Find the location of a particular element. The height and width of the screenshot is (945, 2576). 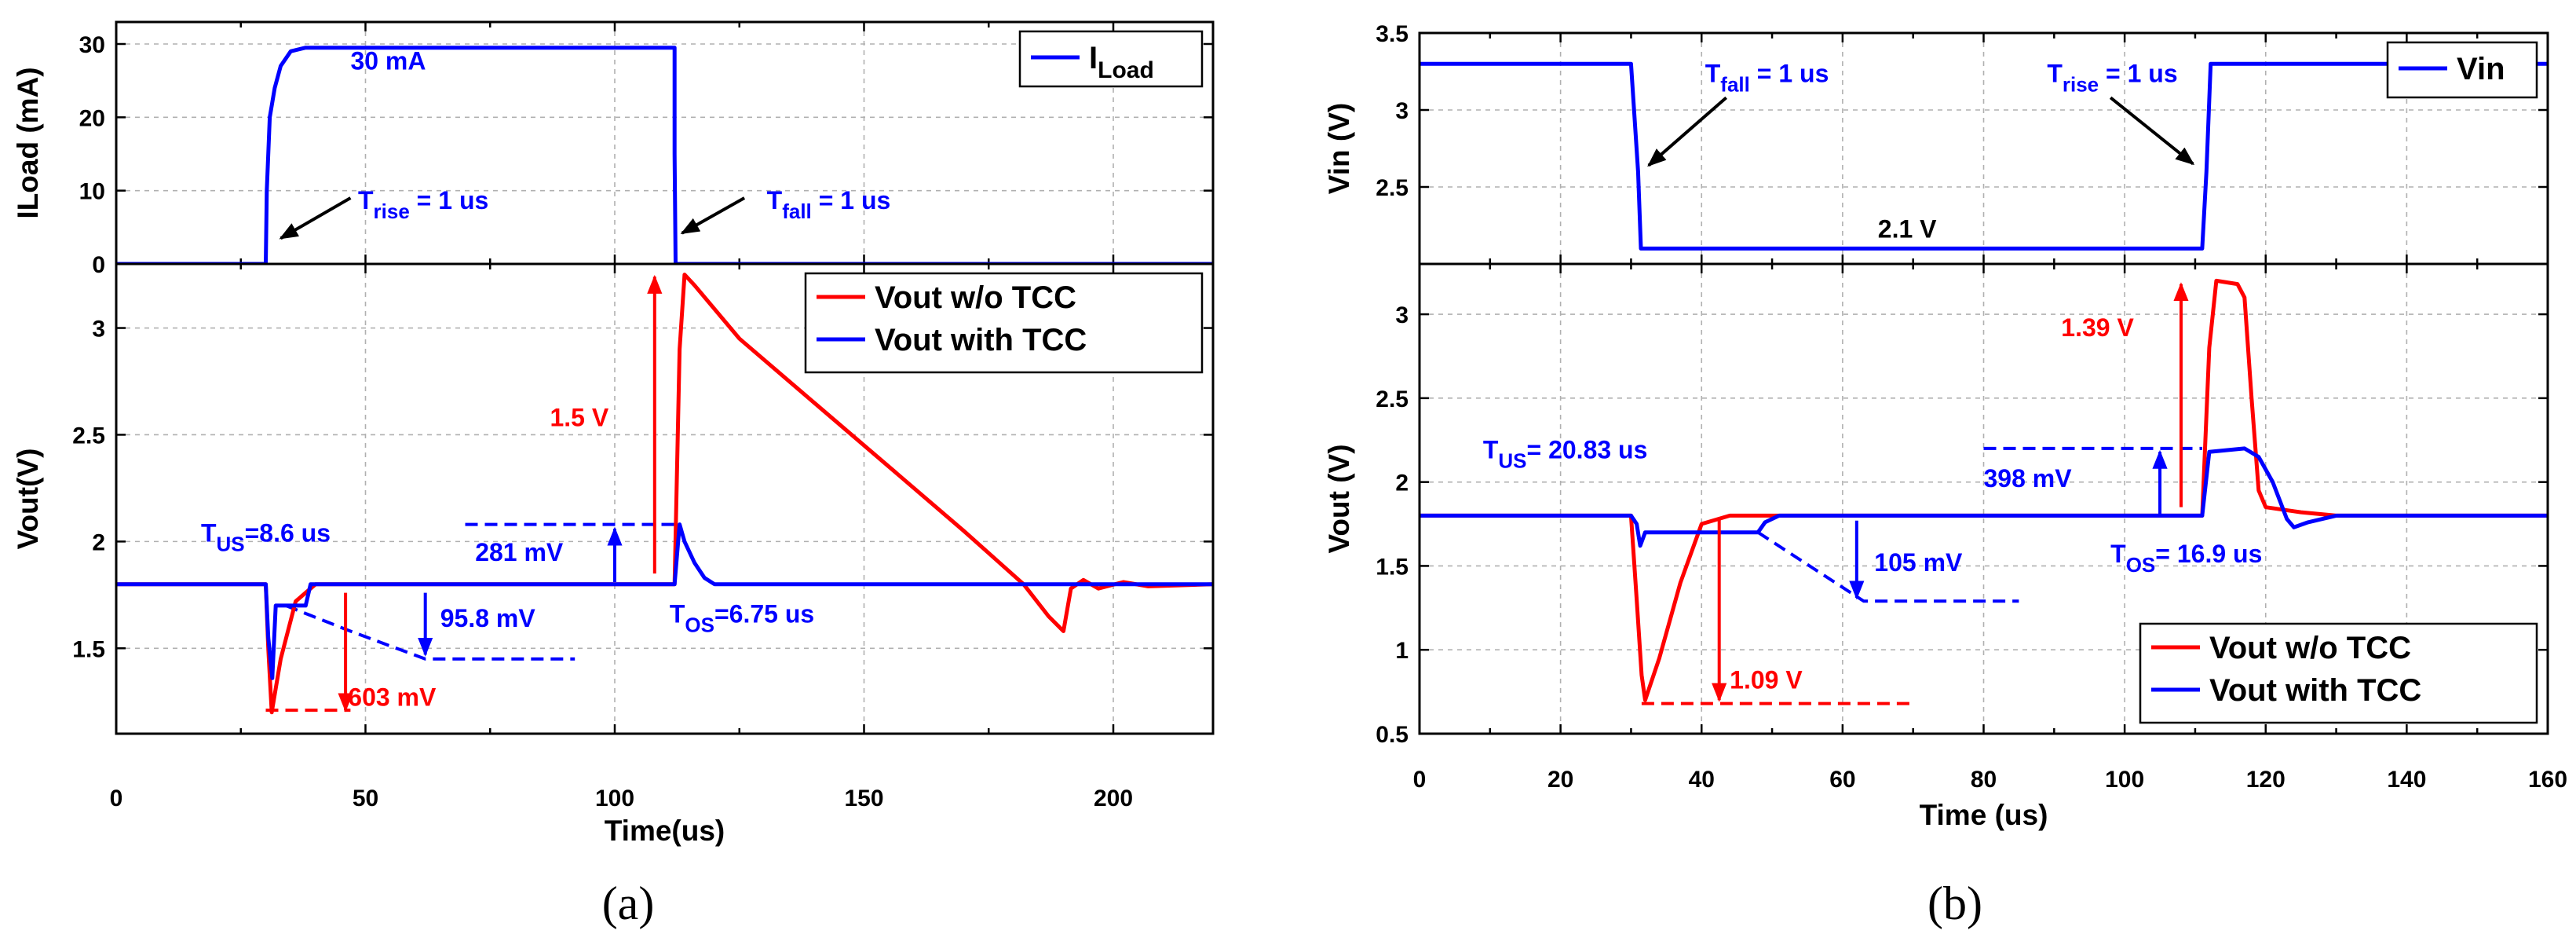

x-axis-title: Time(us) is located at coordinates (665, 831).